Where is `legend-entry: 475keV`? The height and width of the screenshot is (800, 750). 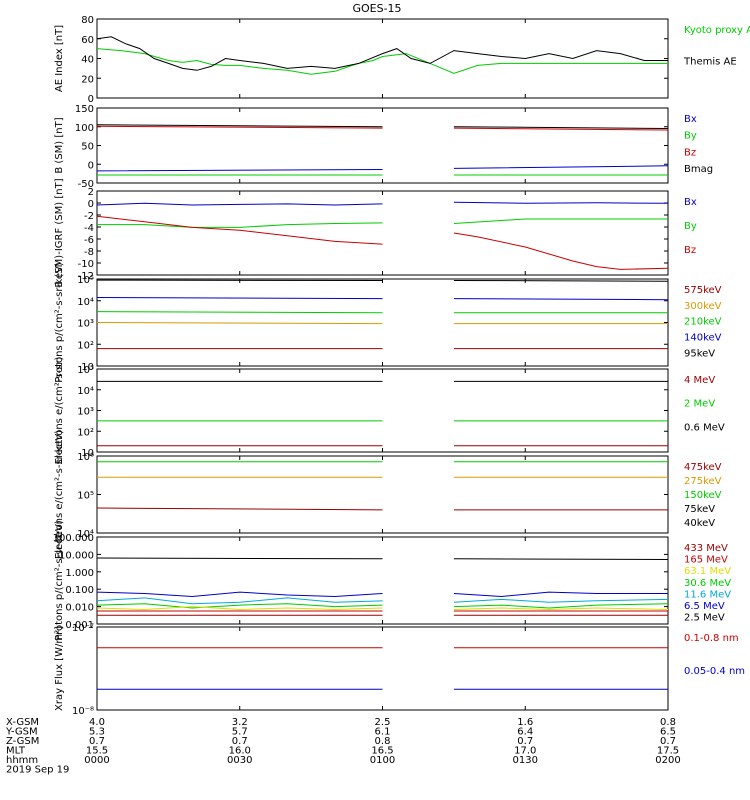 legend-entry: 475keV is located at coordinates (703, 467).